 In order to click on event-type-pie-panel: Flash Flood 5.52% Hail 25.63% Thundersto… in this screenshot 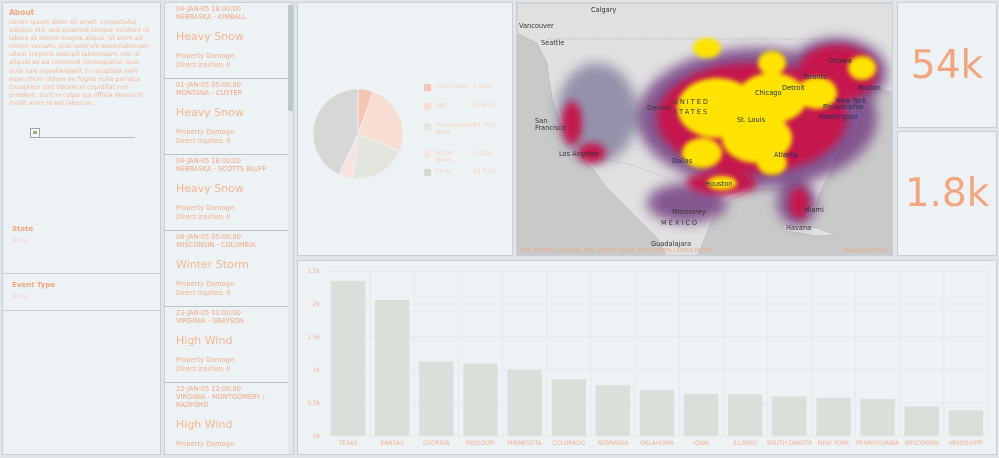, I will do `click(405, 129)`.